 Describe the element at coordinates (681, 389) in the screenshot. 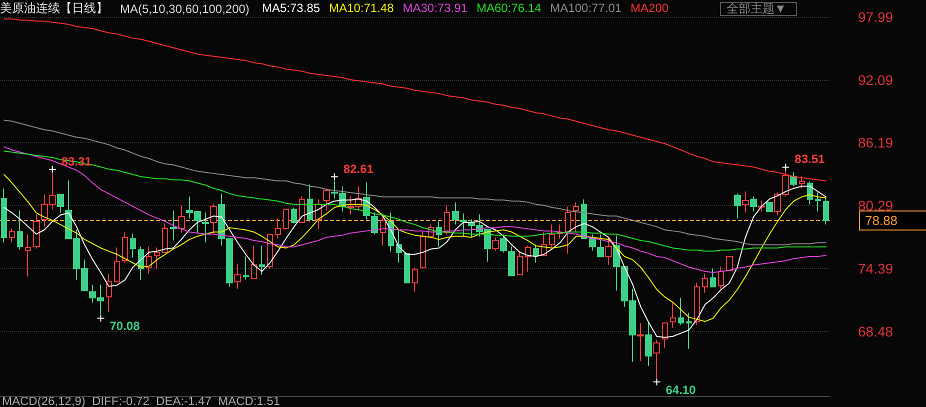

I see `annotation: 64.10` at that location.